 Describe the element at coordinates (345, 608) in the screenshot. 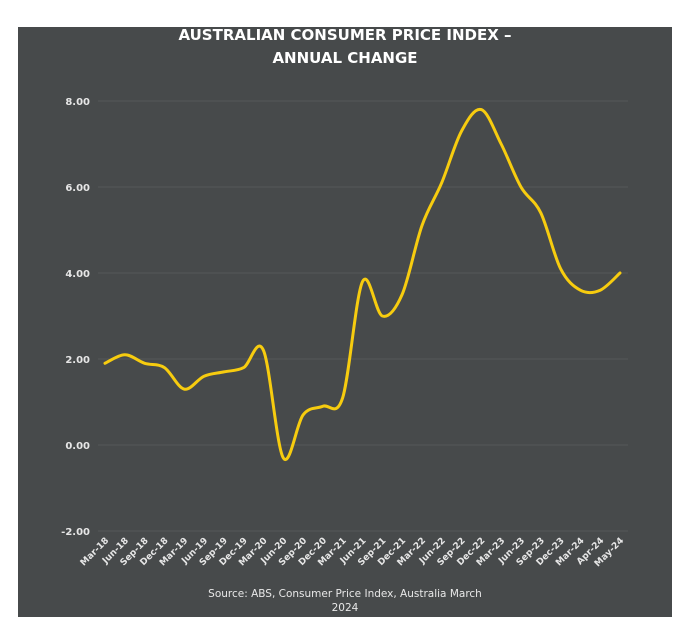

I see `source-note-year: 2024` at that location.